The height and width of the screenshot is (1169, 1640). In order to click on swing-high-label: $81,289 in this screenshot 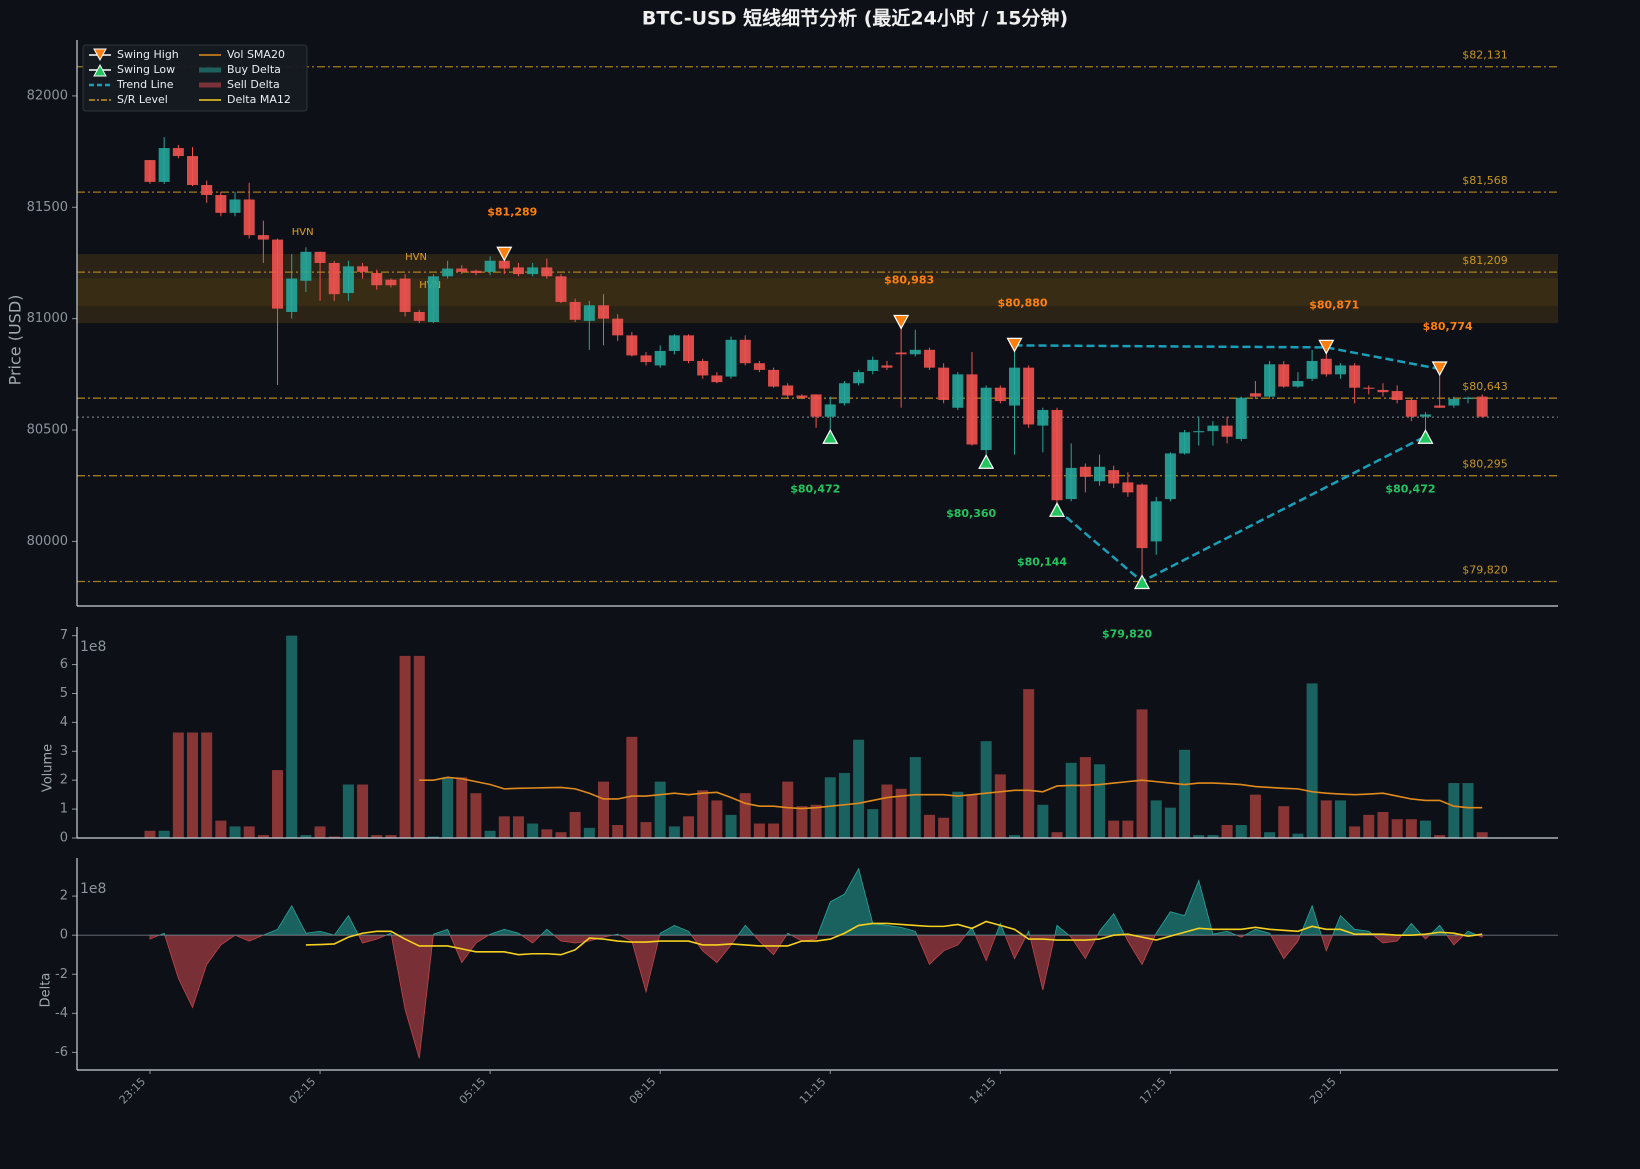, I will do `click(512, 211)`.